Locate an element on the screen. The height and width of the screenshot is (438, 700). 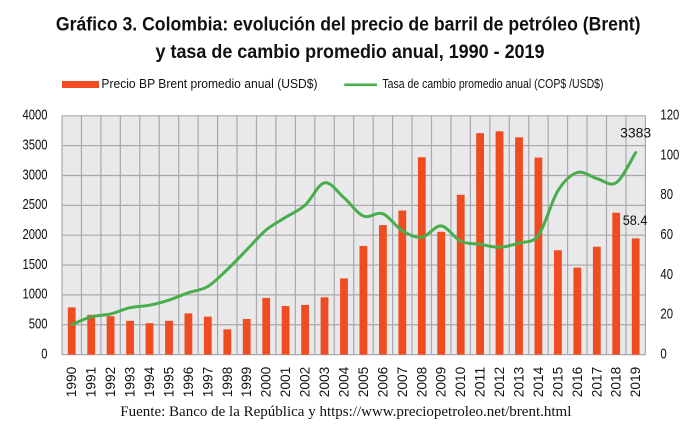
svg-text: 2009 is located at coordinates (441, 382).